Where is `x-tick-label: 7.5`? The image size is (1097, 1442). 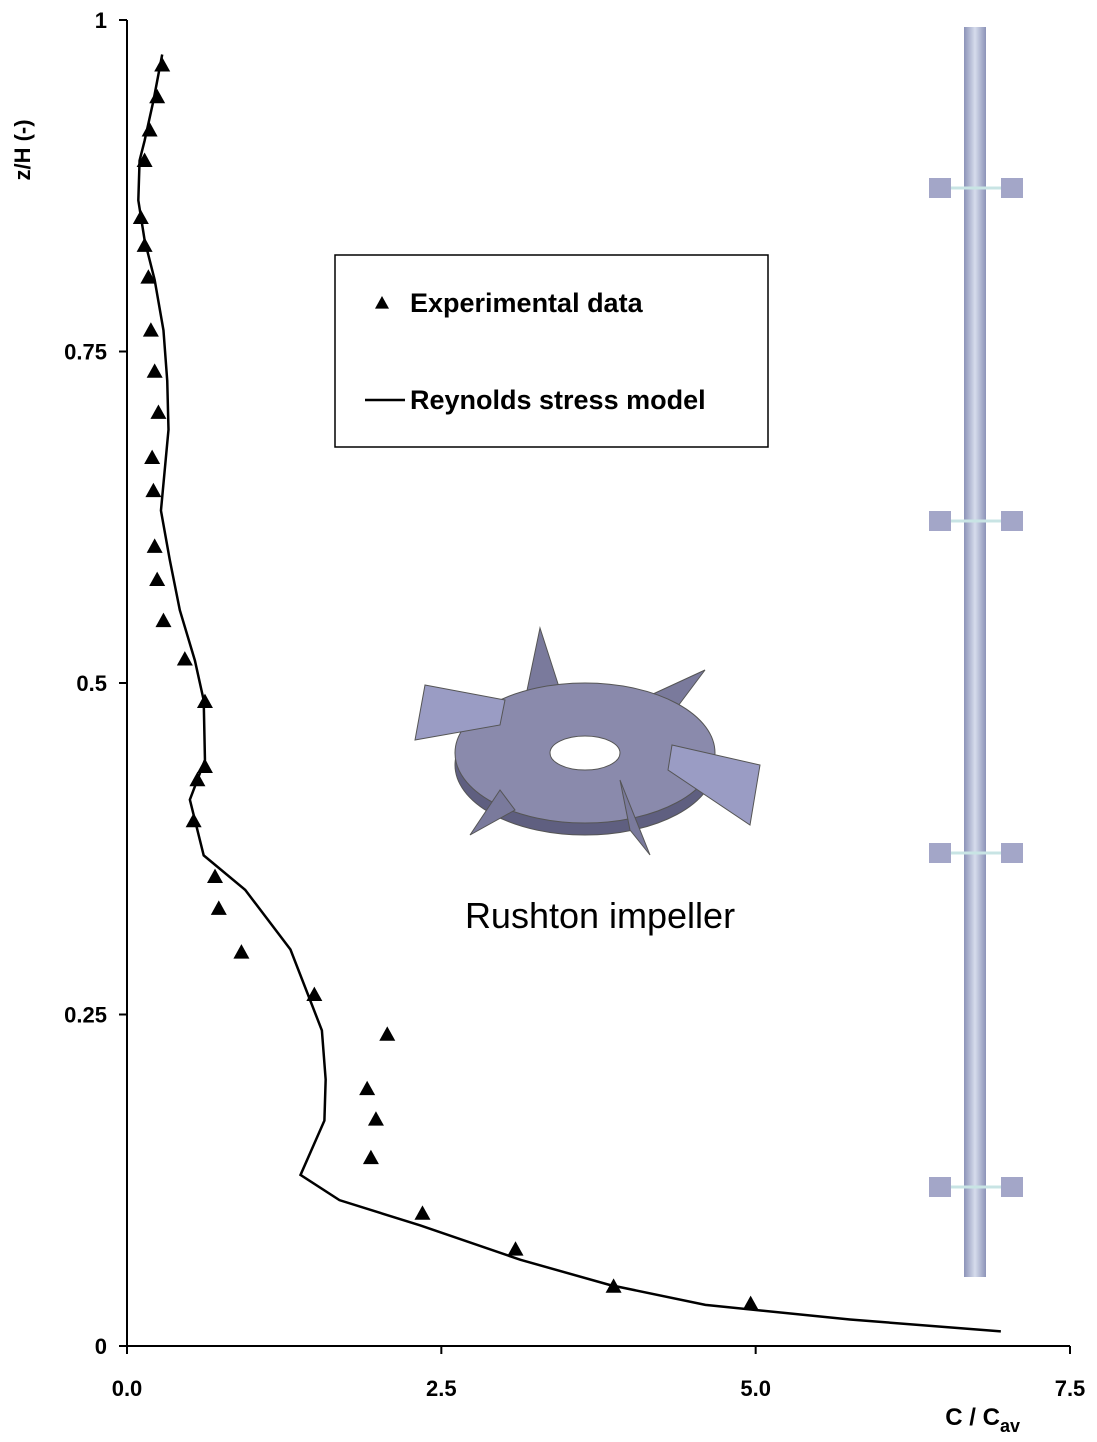
x-tick-label: 7.5 is located at coordinates (1070, 1388).